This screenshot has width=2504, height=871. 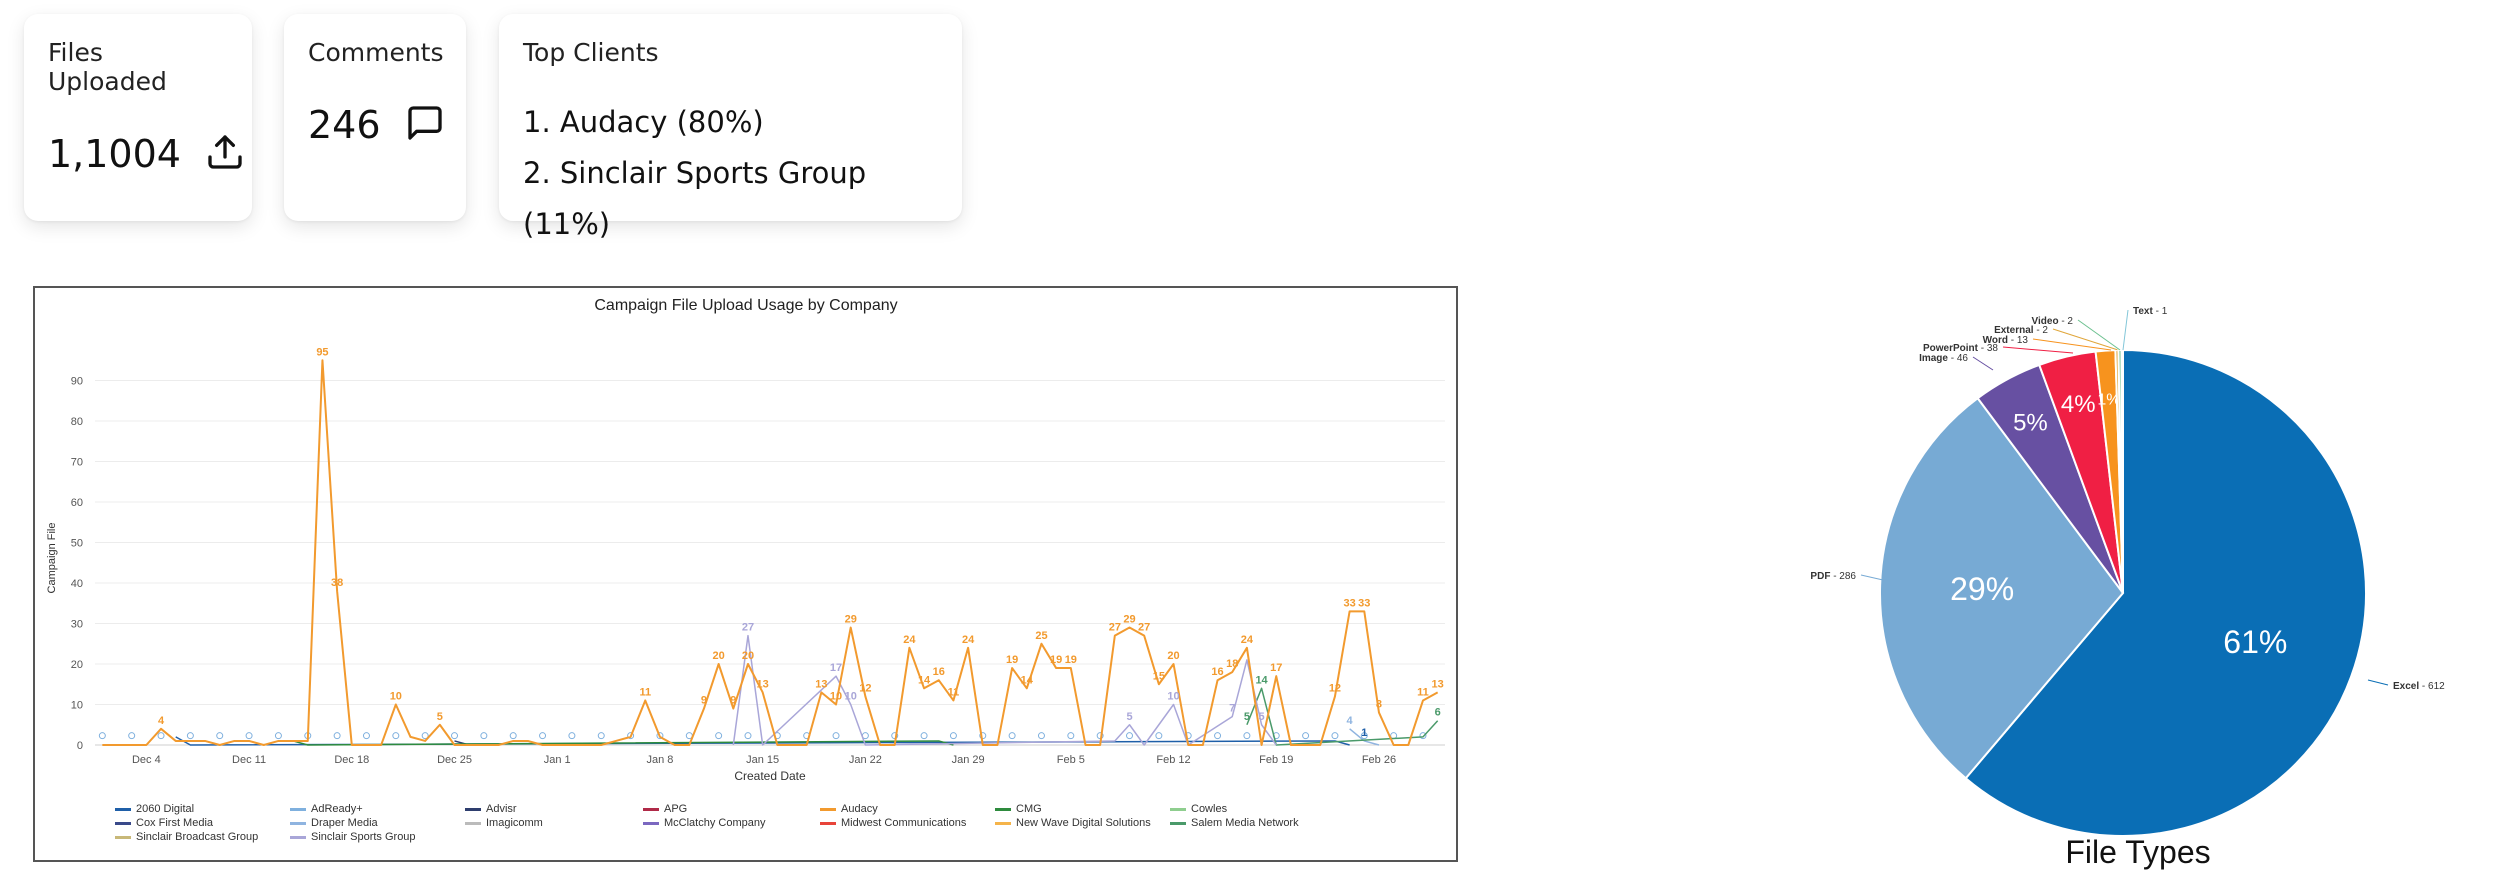 What do you see at coordinates (849, 809) in the screenshot?
I see `legend-item: Audacy` at bounding box center [849, 809].